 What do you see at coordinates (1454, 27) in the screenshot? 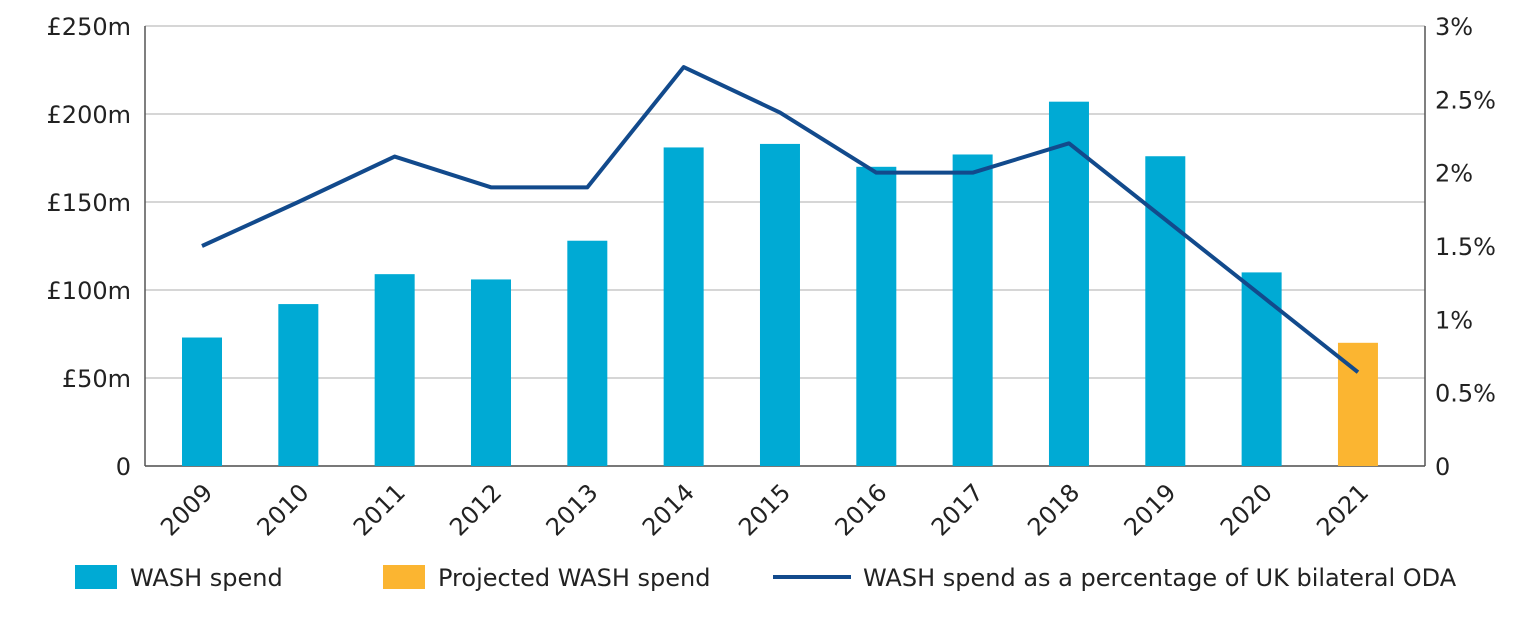
I see `y2-tick-label: 3%` at bounding box center [1454, 27].